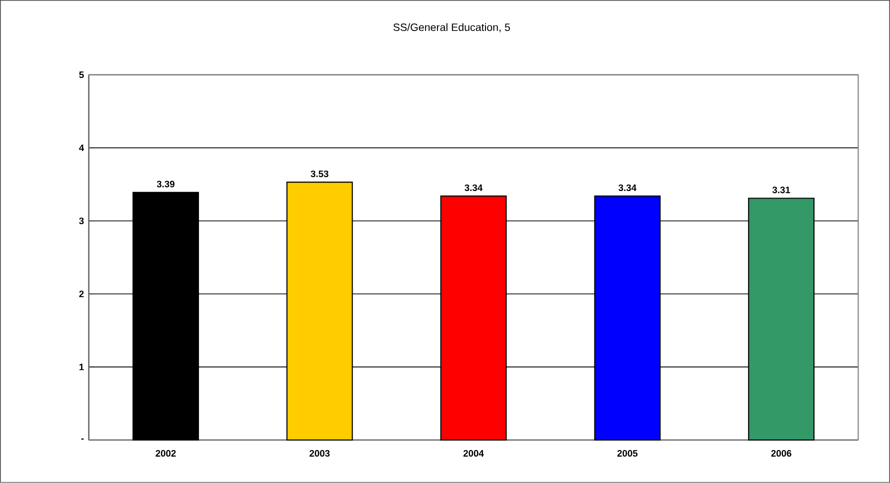 The image size is (890, 483). I want to click on y-tick-label: 2, so click(81, 294).